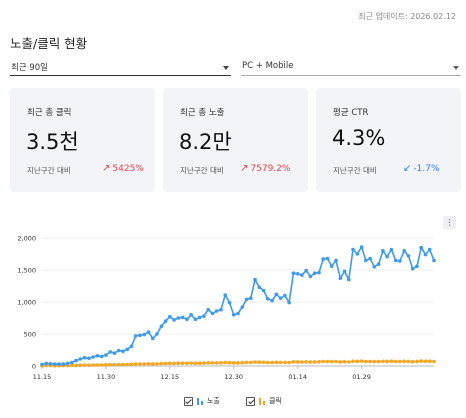  Describe the element at coordinates (205, 142) in the screenshot. I see `card-value: 8.2만` at that location.